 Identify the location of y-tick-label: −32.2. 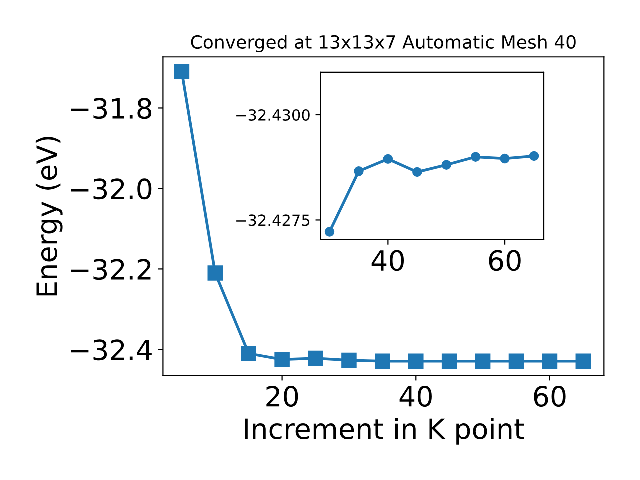
(111, 269).